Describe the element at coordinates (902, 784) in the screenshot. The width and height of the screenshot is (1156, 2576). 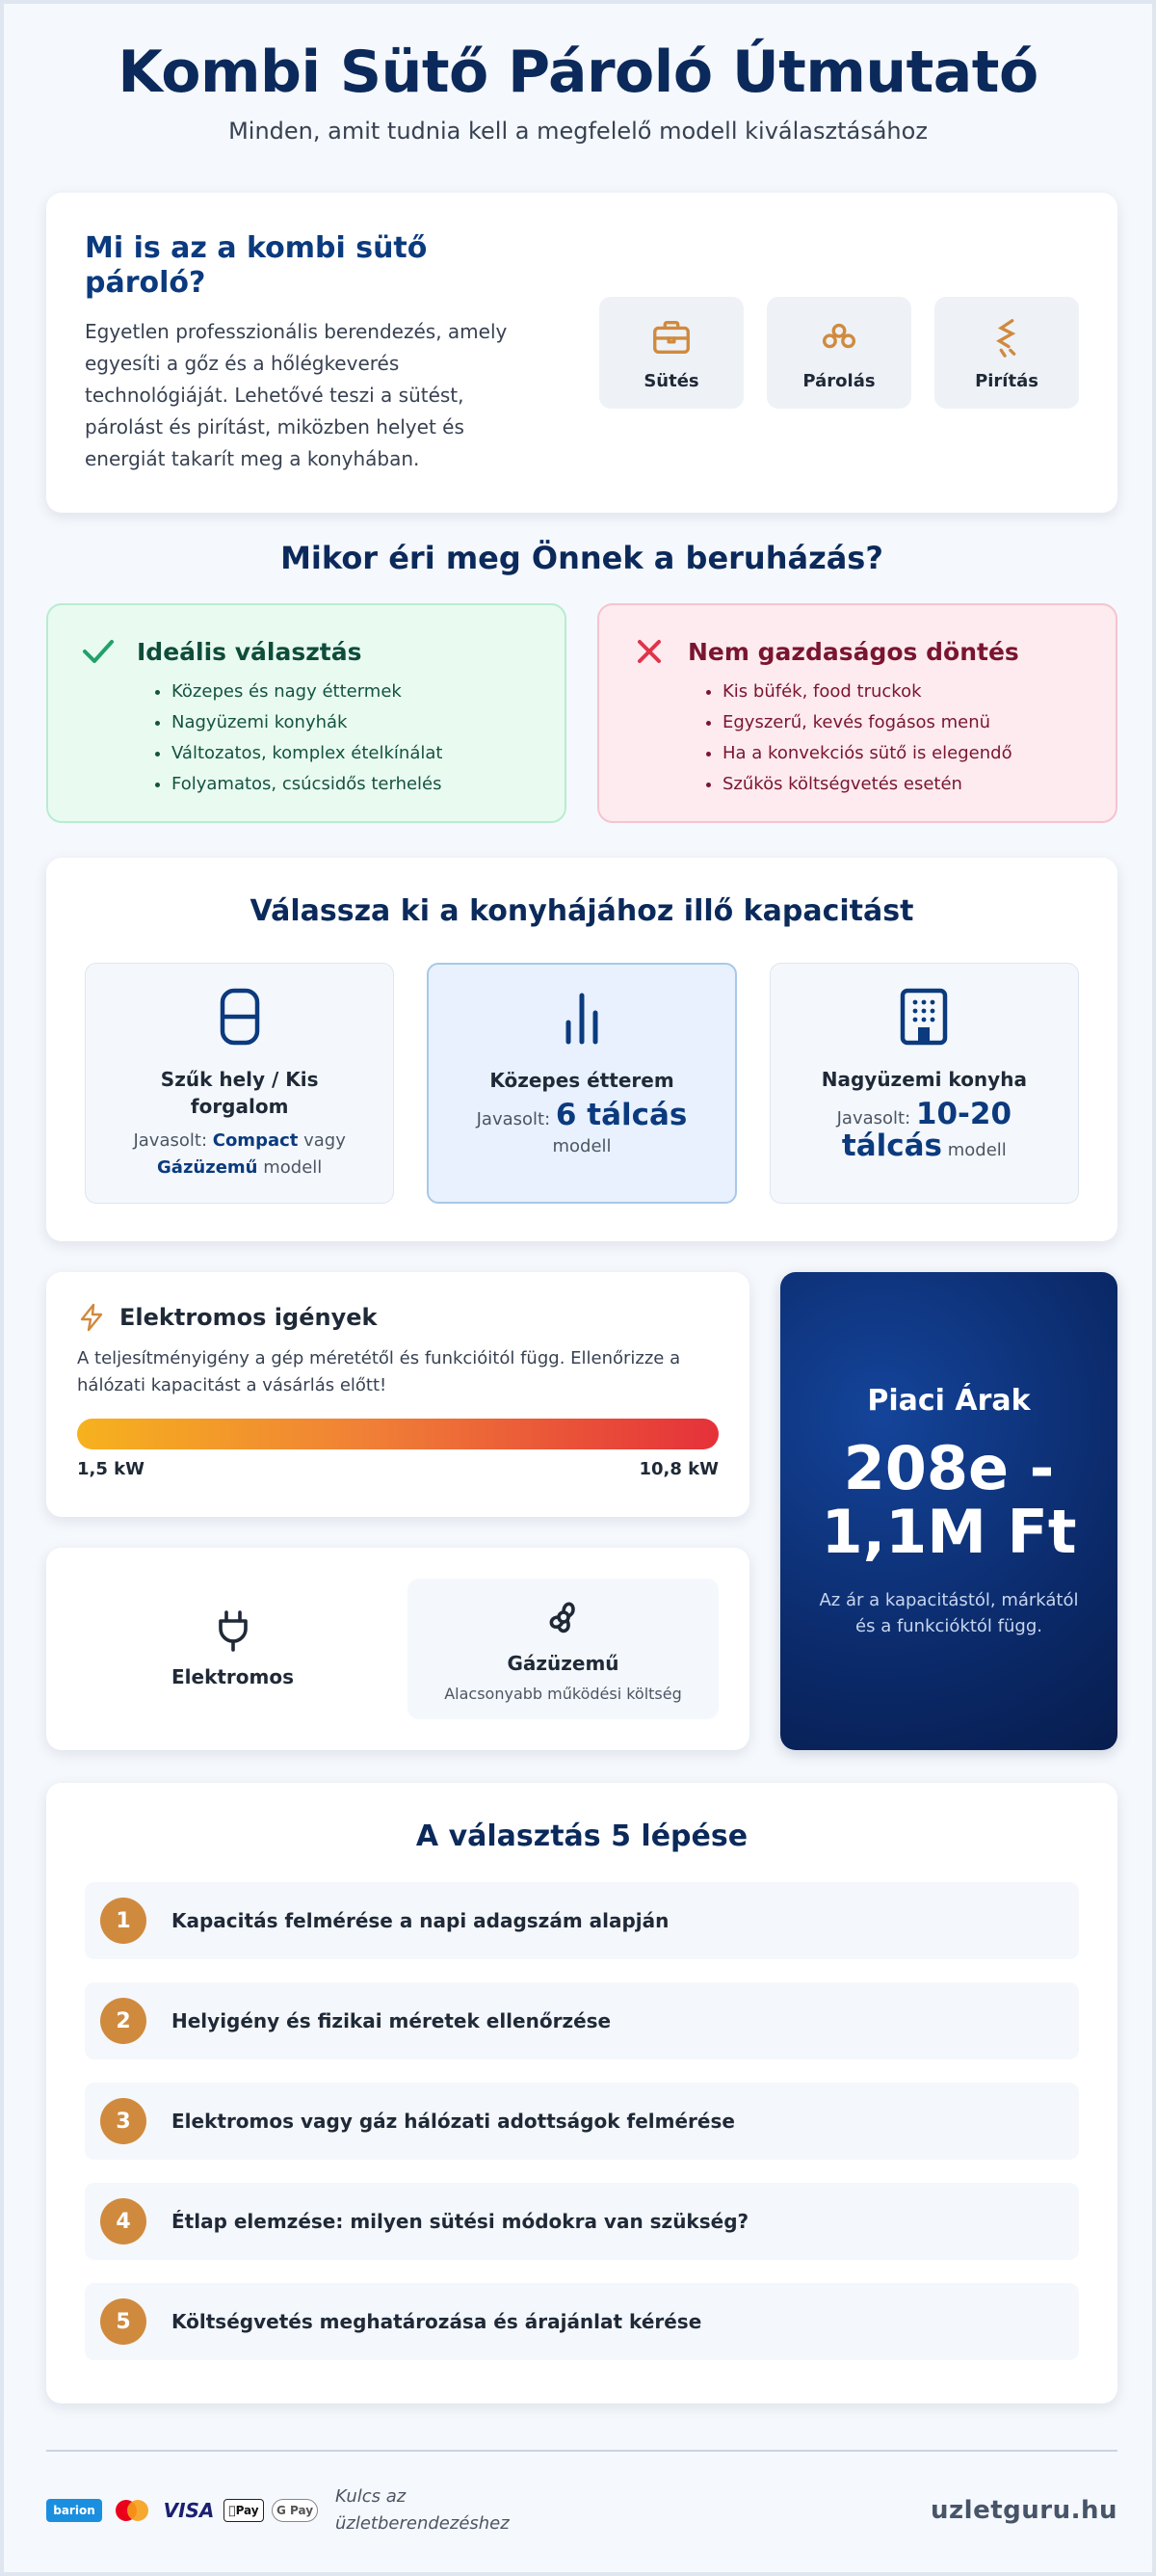
I see `list-item: Szűkös költségvetés esetén` at that location.